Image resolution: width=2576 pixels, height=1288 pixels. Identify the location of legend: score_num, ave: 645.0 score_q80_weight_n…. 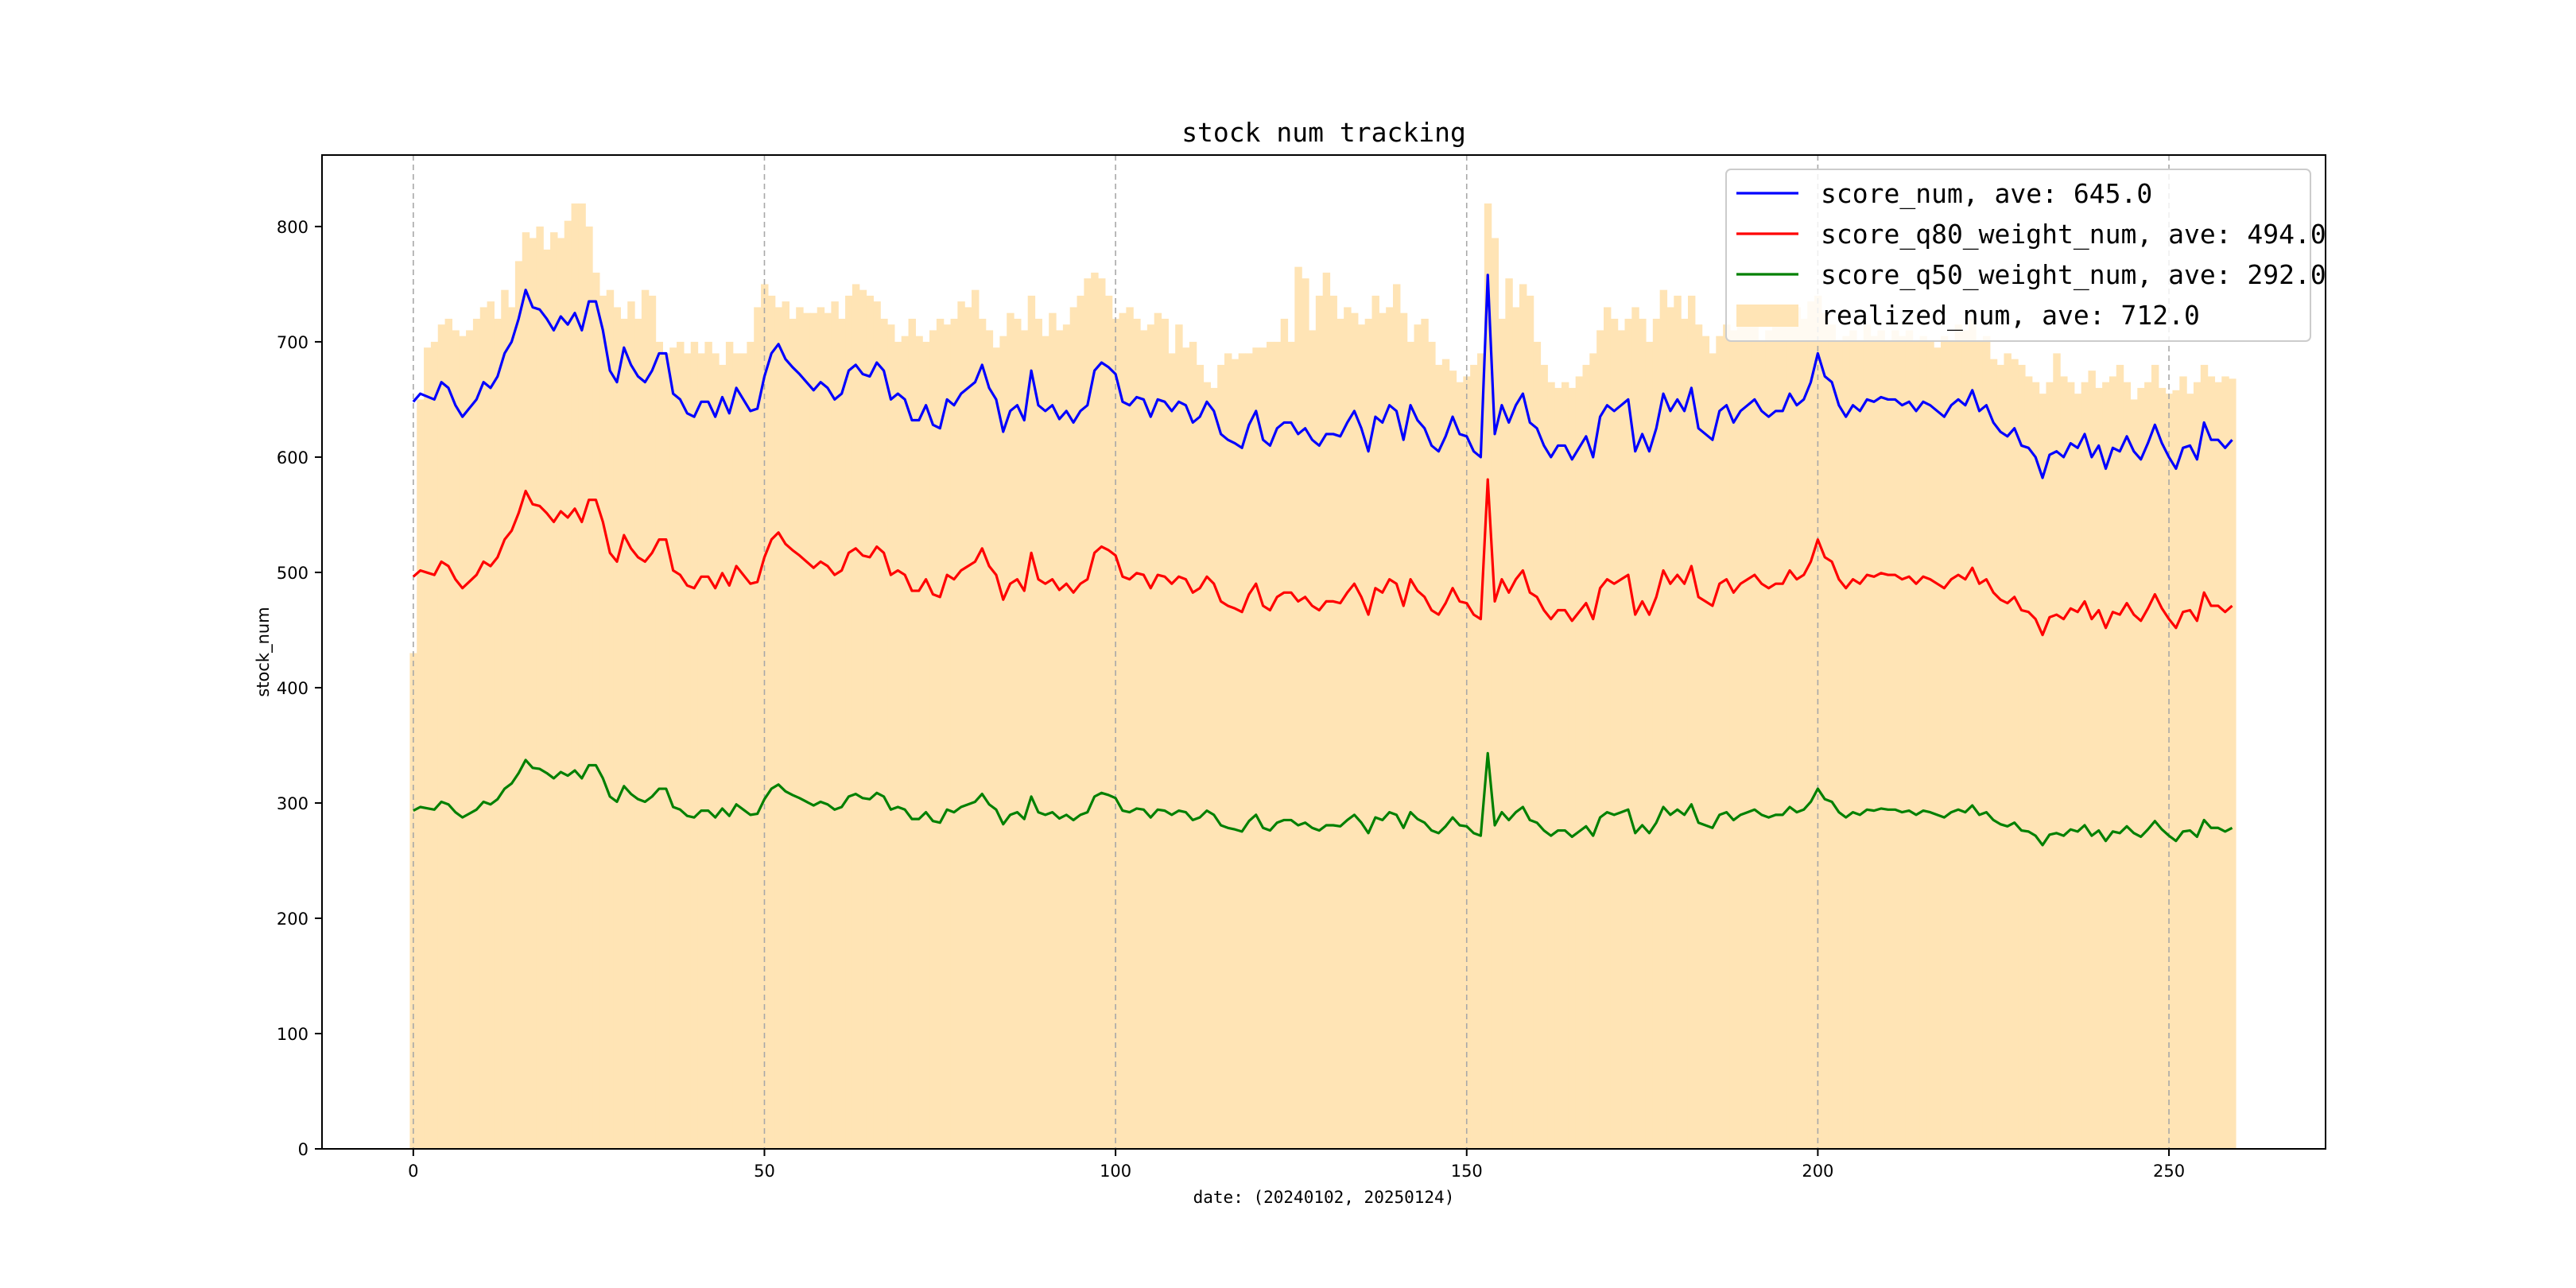
(2025, 256).